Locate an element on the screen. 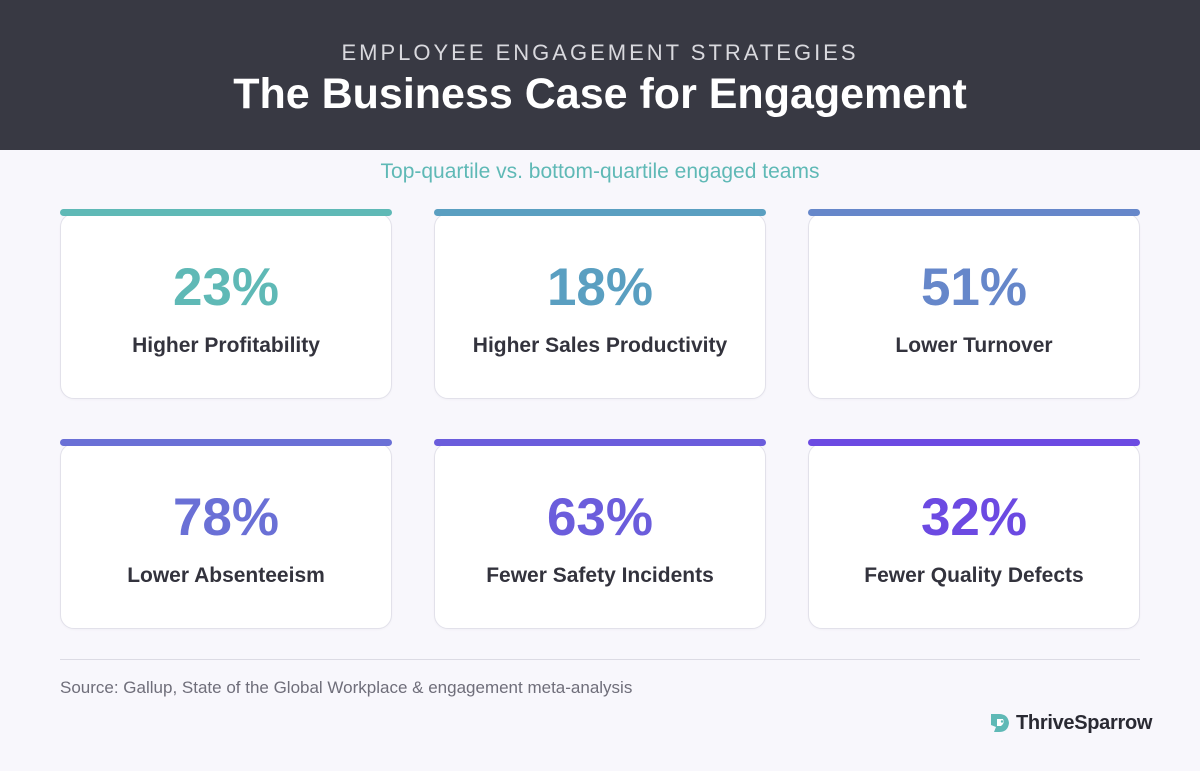  stat-value: 32% is located at coordinates (974, 517).